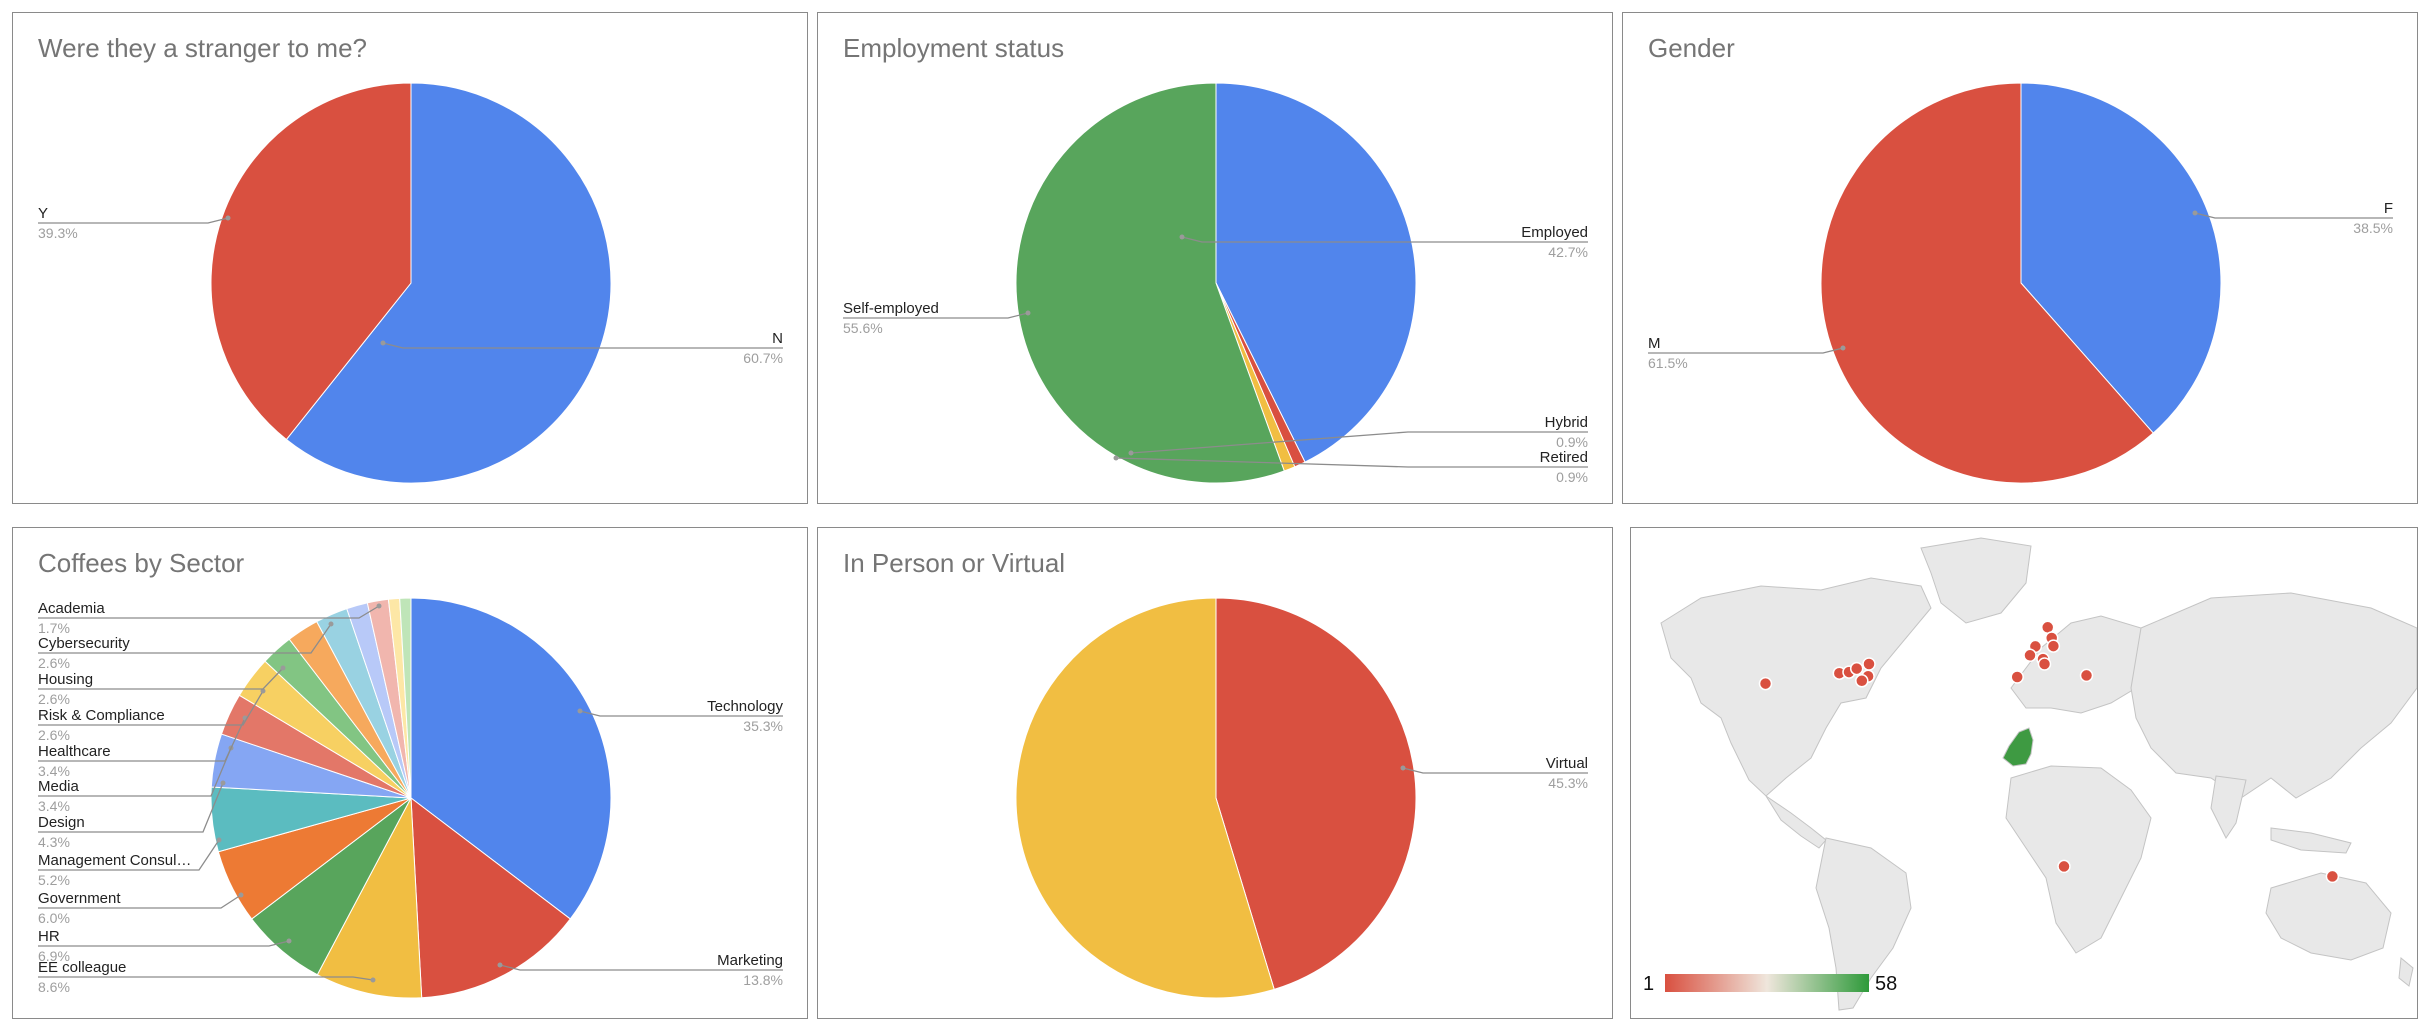 The width and height of the screenshot is (2430, 1030). I want to click on continents, so click(2038, 774).